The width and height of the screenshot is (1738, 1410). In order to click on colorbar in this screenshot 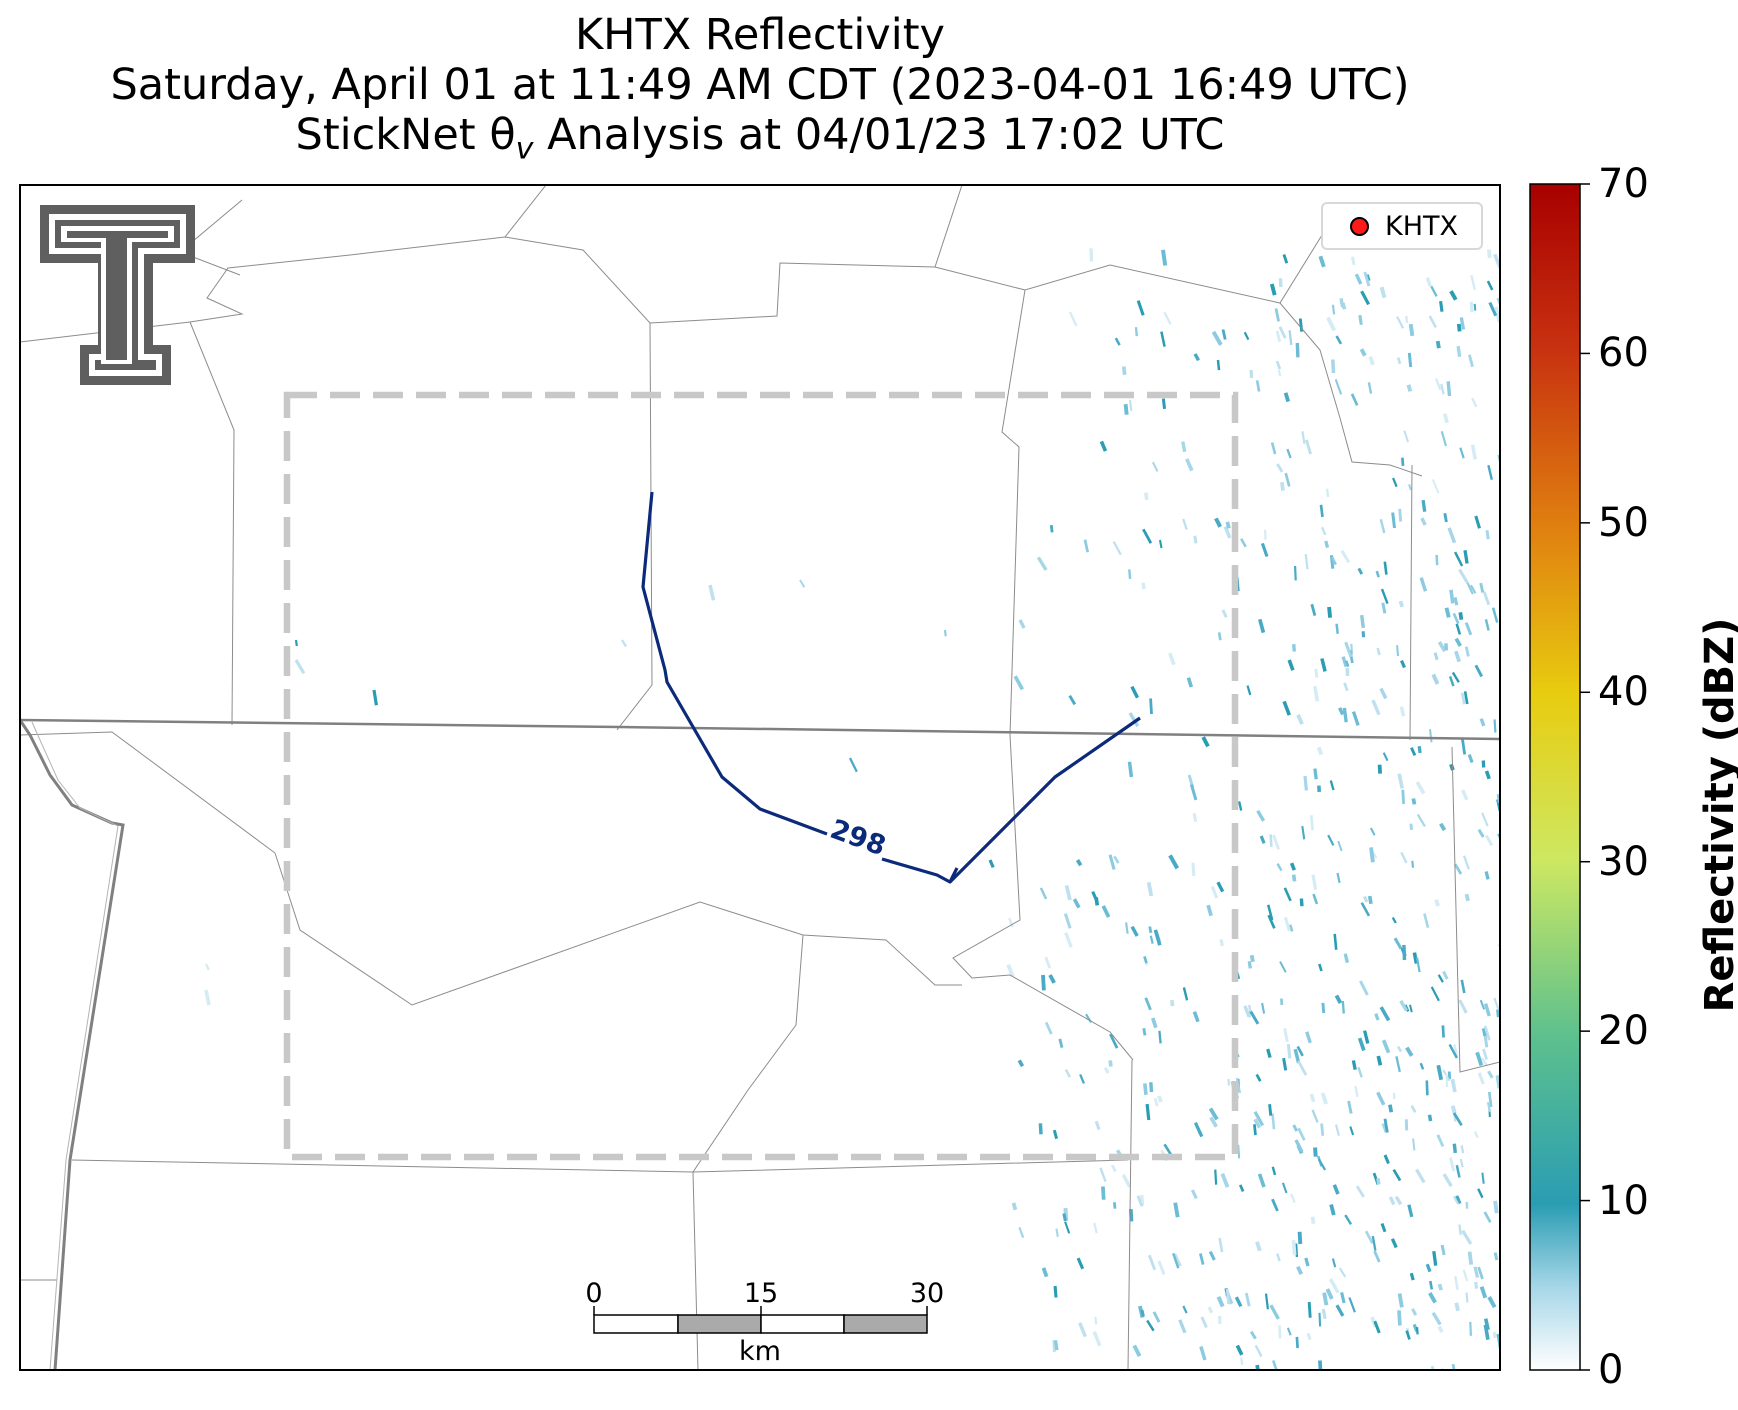, I will do `click(1559, 777)`.